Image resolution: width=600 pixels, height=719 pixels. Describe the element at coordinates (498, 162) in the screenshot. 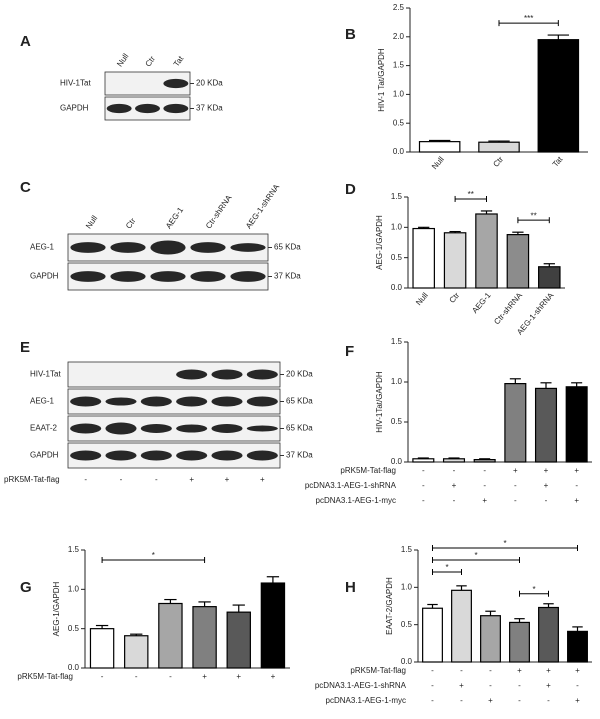

I see `x-tick-label: Ctr` at that location.